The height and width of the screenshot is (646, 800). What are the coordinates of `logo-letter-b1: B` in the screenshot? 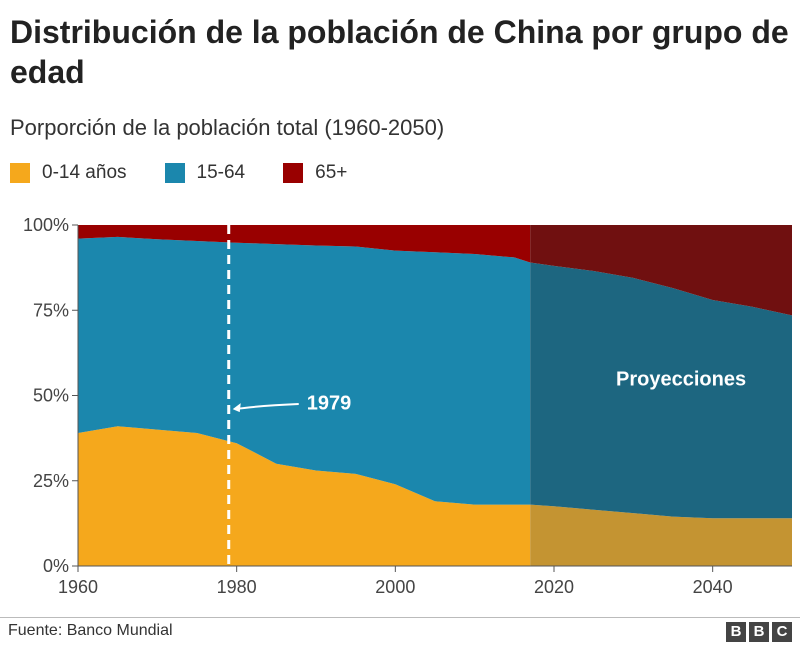 It's located at (736, 632).